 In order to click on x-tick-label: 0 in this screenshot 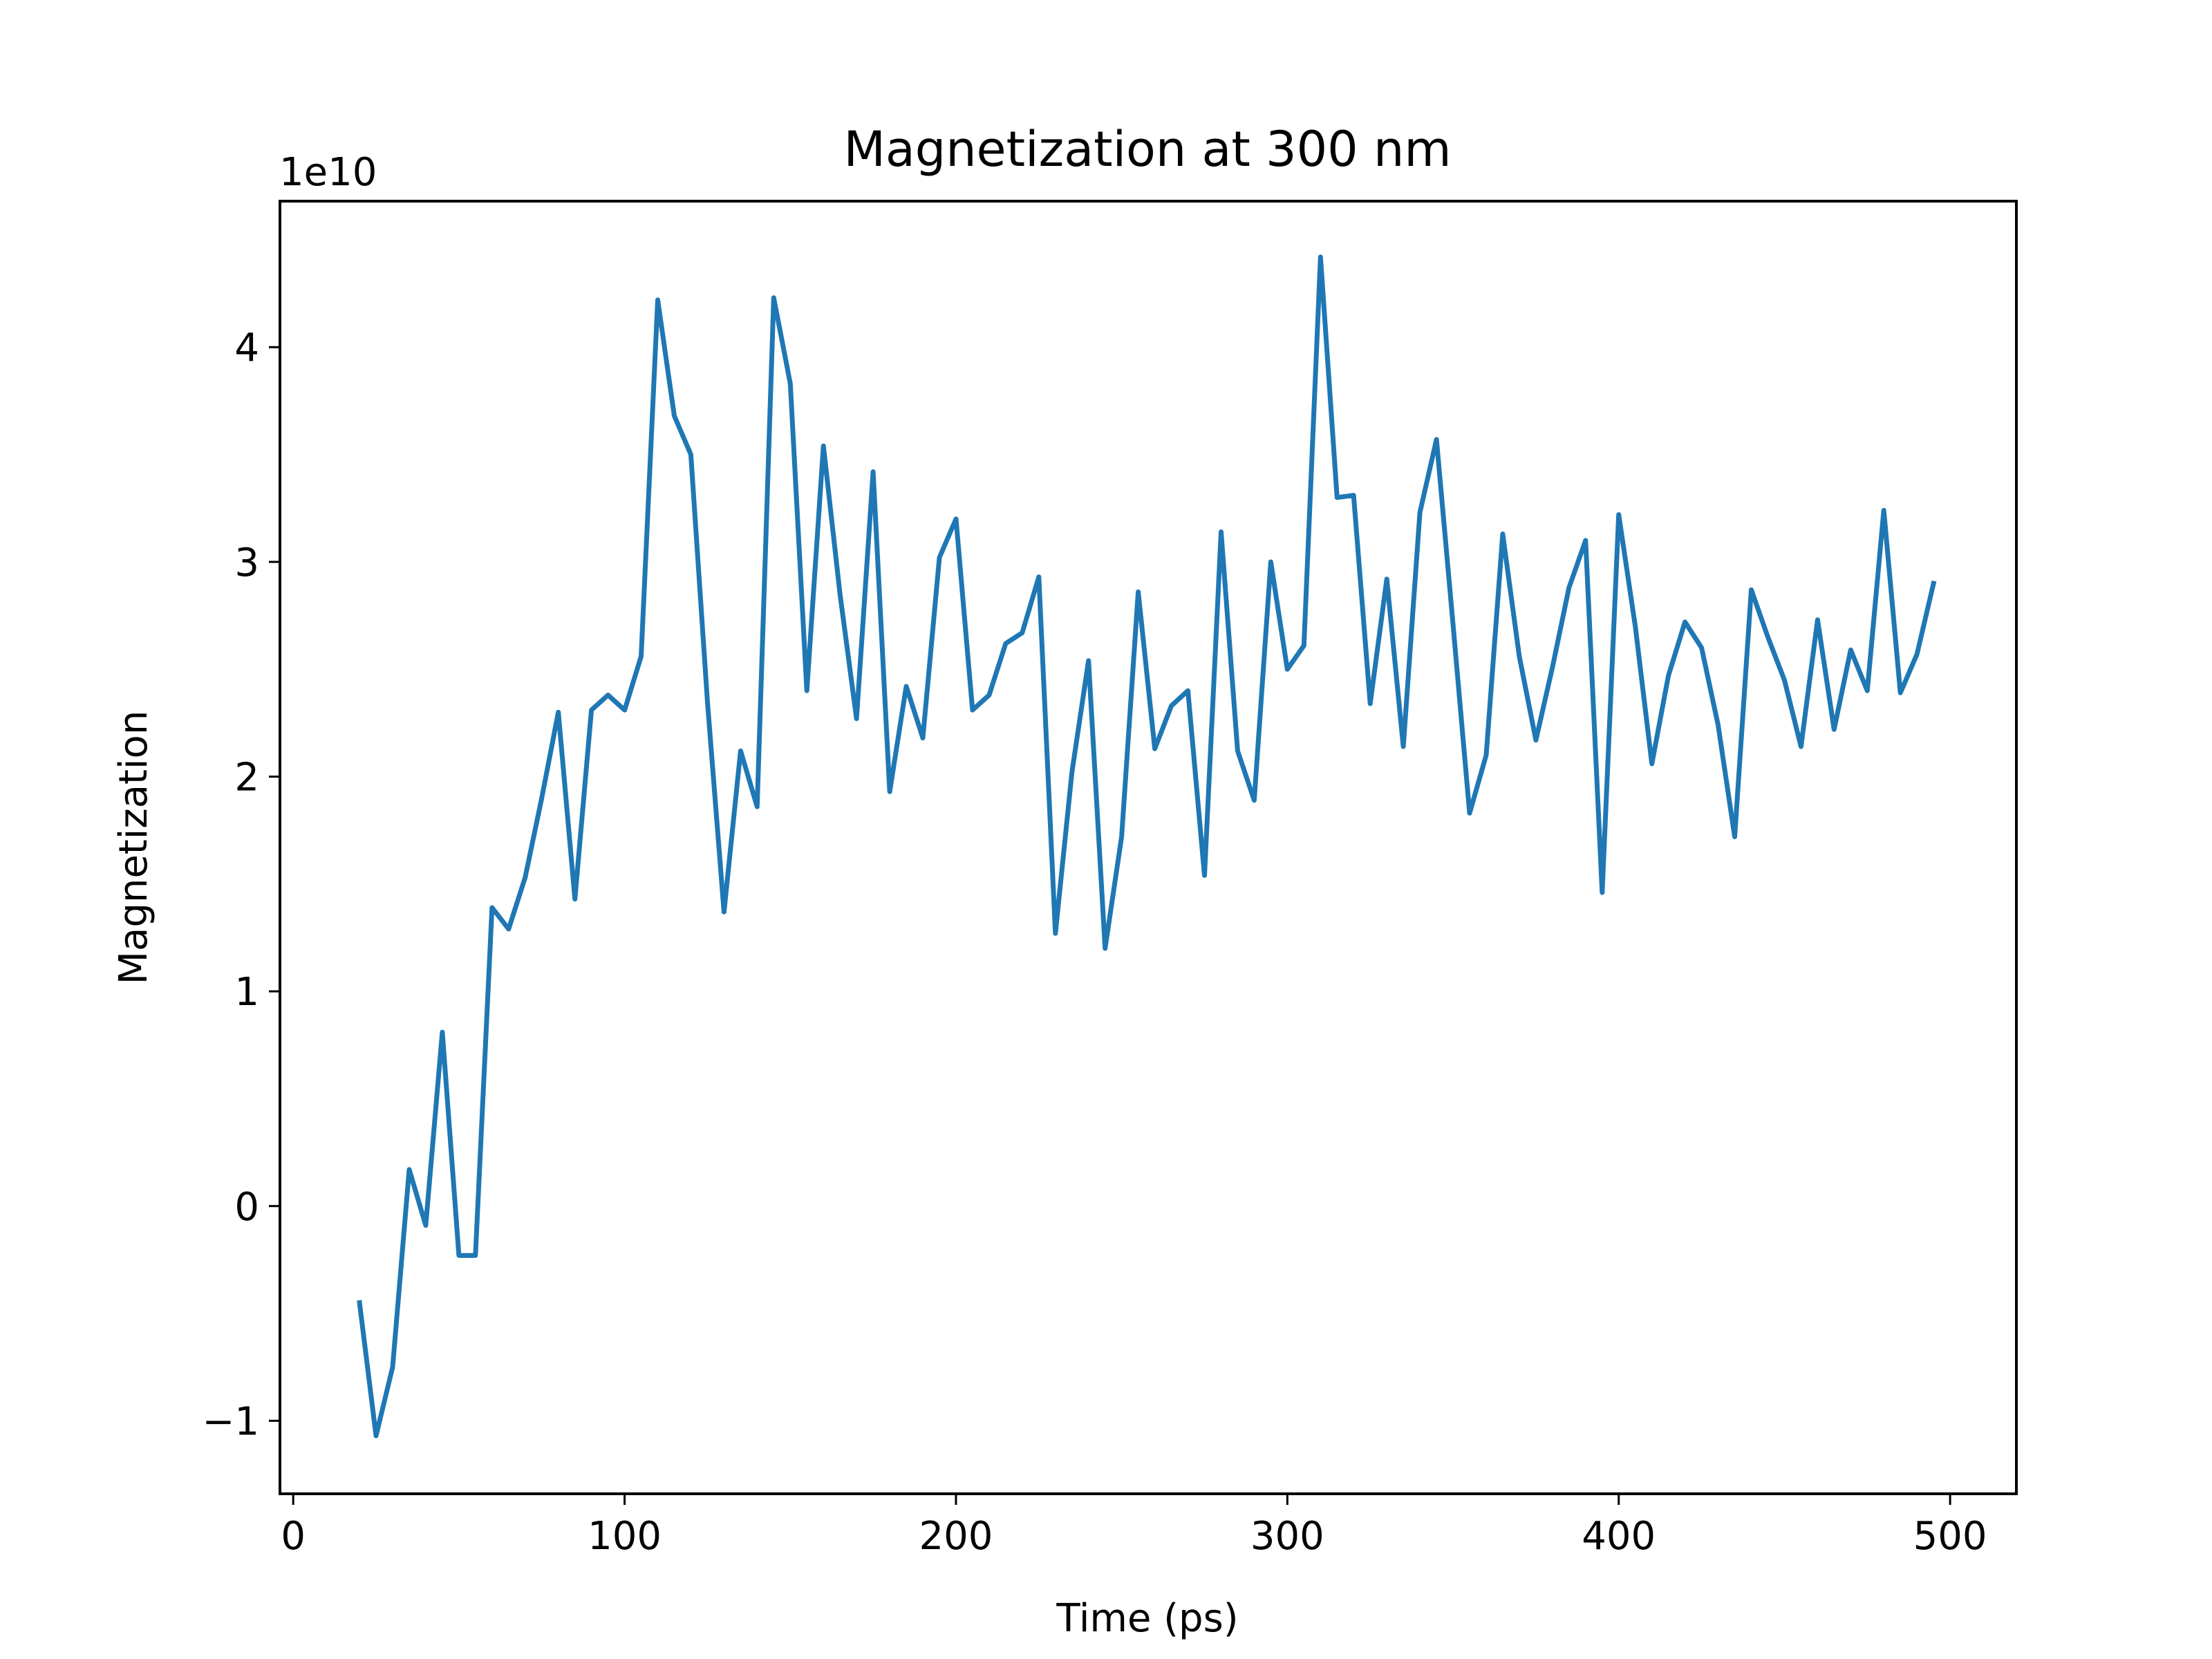, I will do `click(293, 1536)`.